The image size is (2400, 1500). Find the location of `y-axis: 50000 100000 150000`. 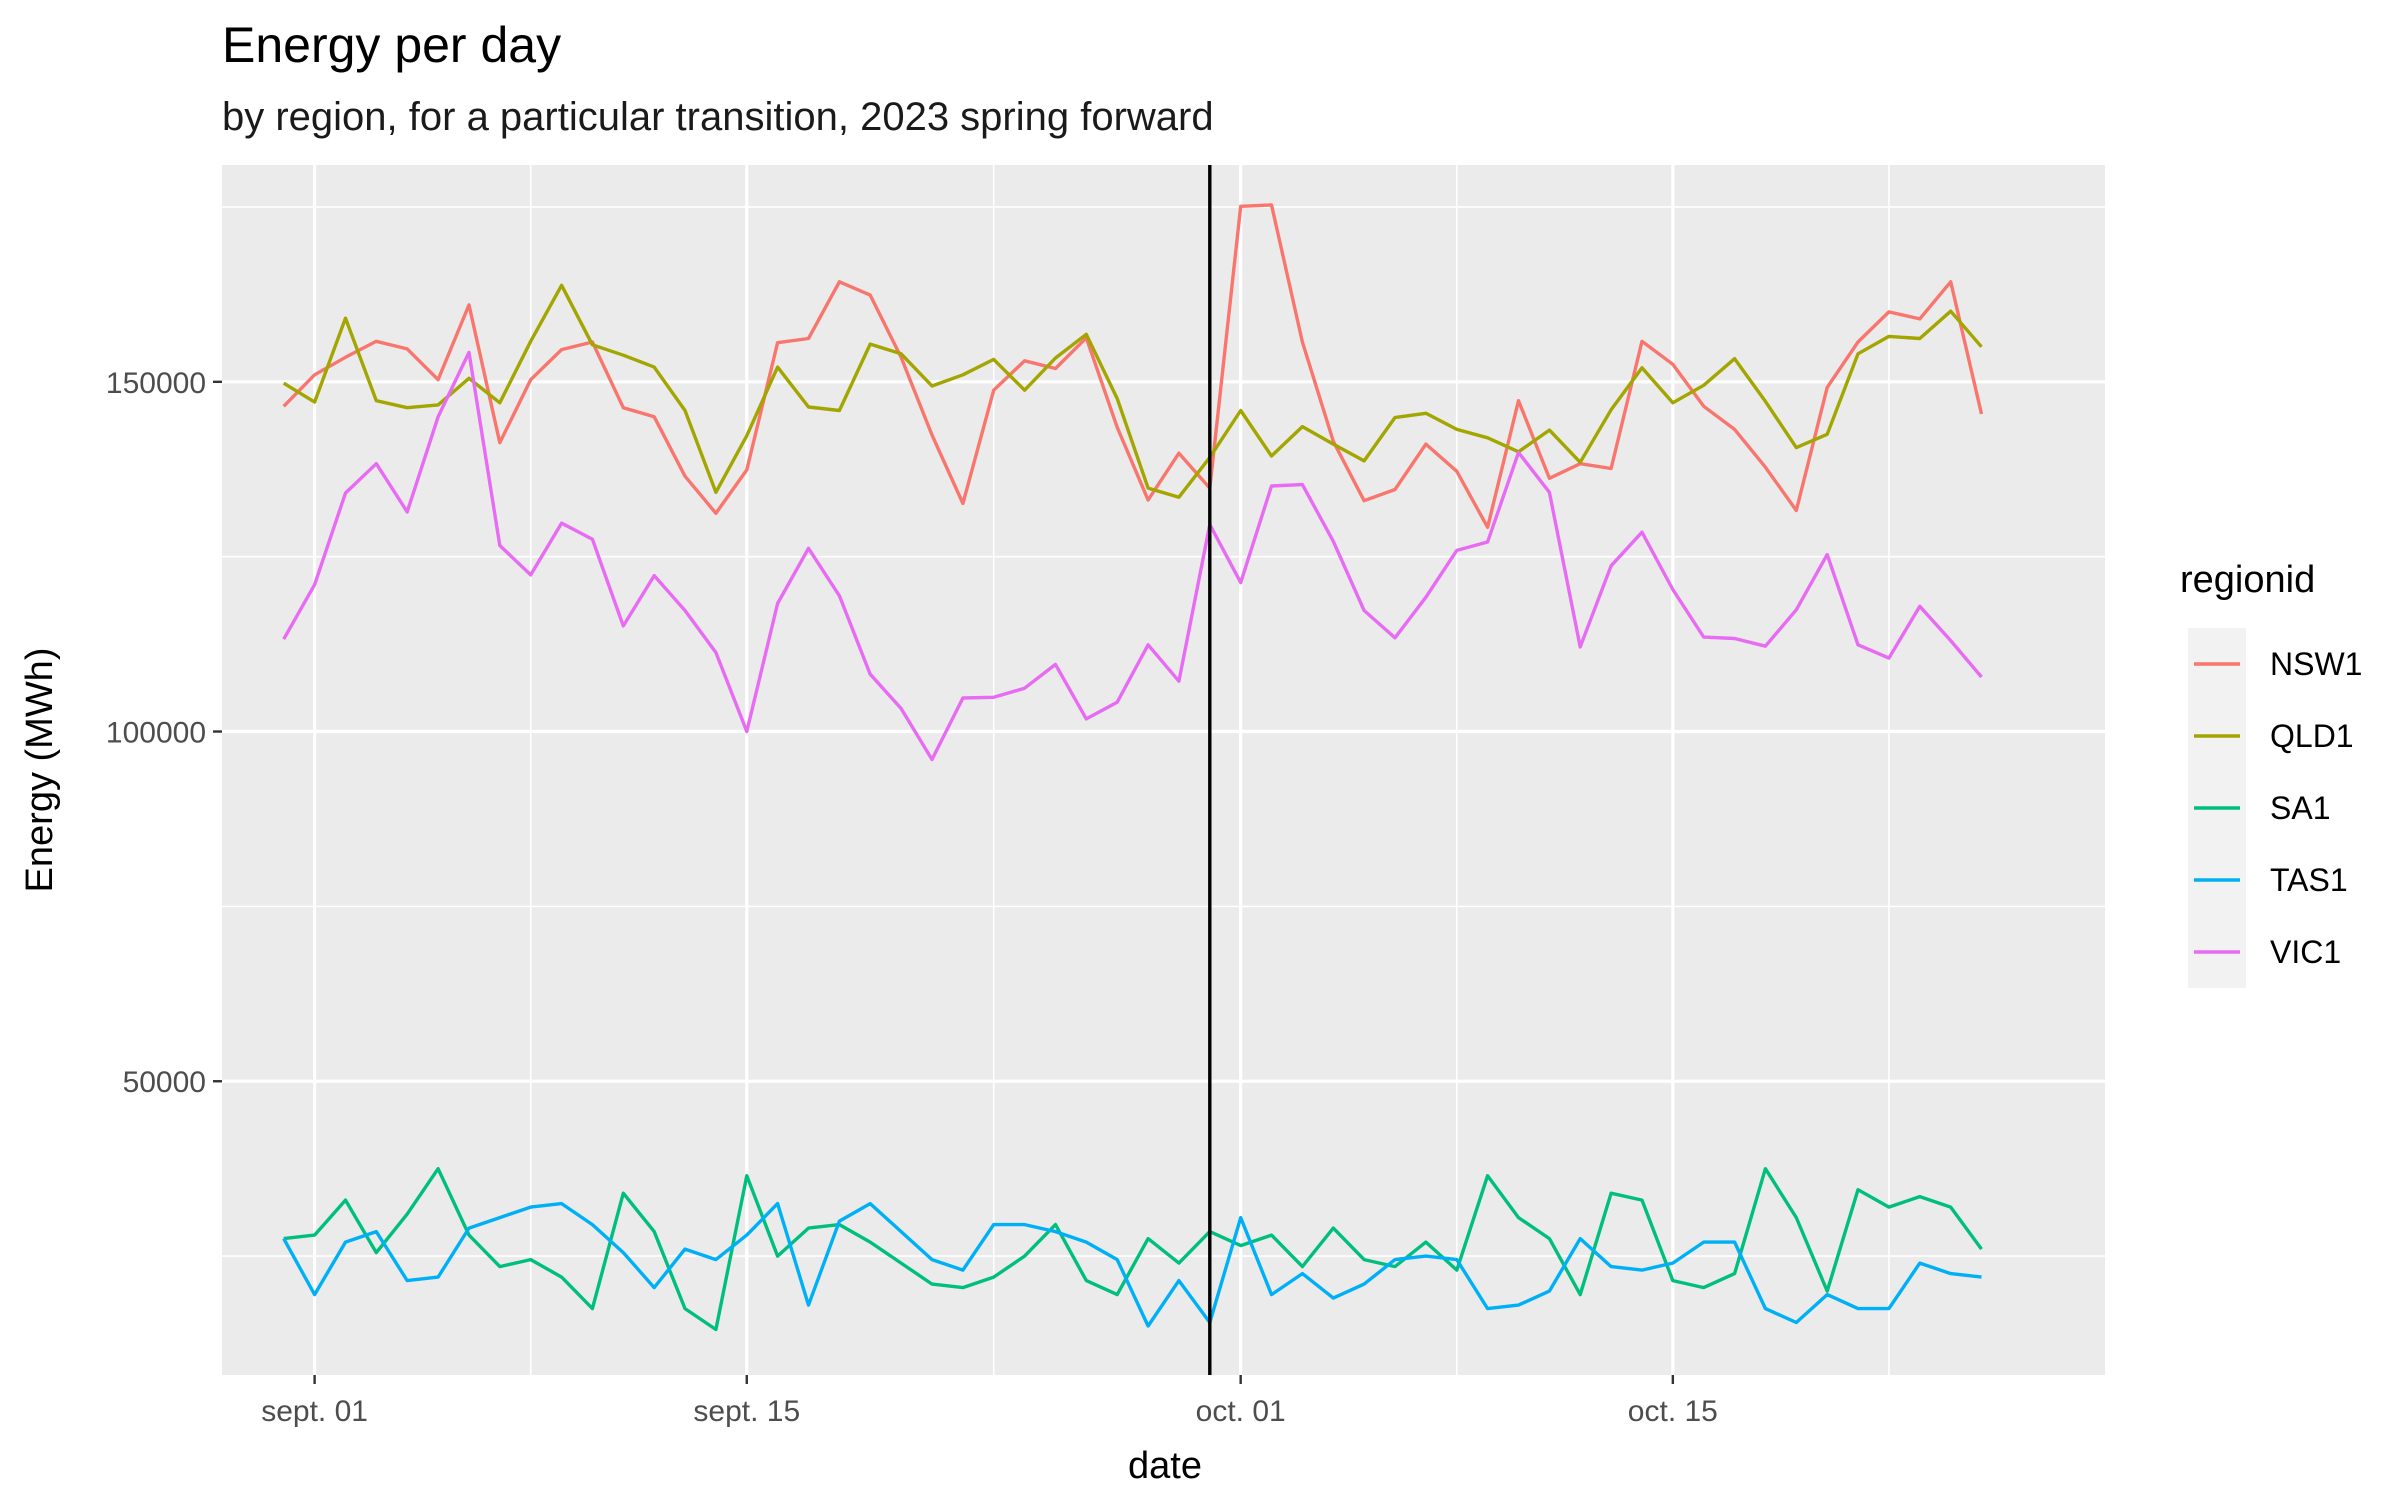

y-axis: 50000 100000 150000 is located at coordinates (164, 733).